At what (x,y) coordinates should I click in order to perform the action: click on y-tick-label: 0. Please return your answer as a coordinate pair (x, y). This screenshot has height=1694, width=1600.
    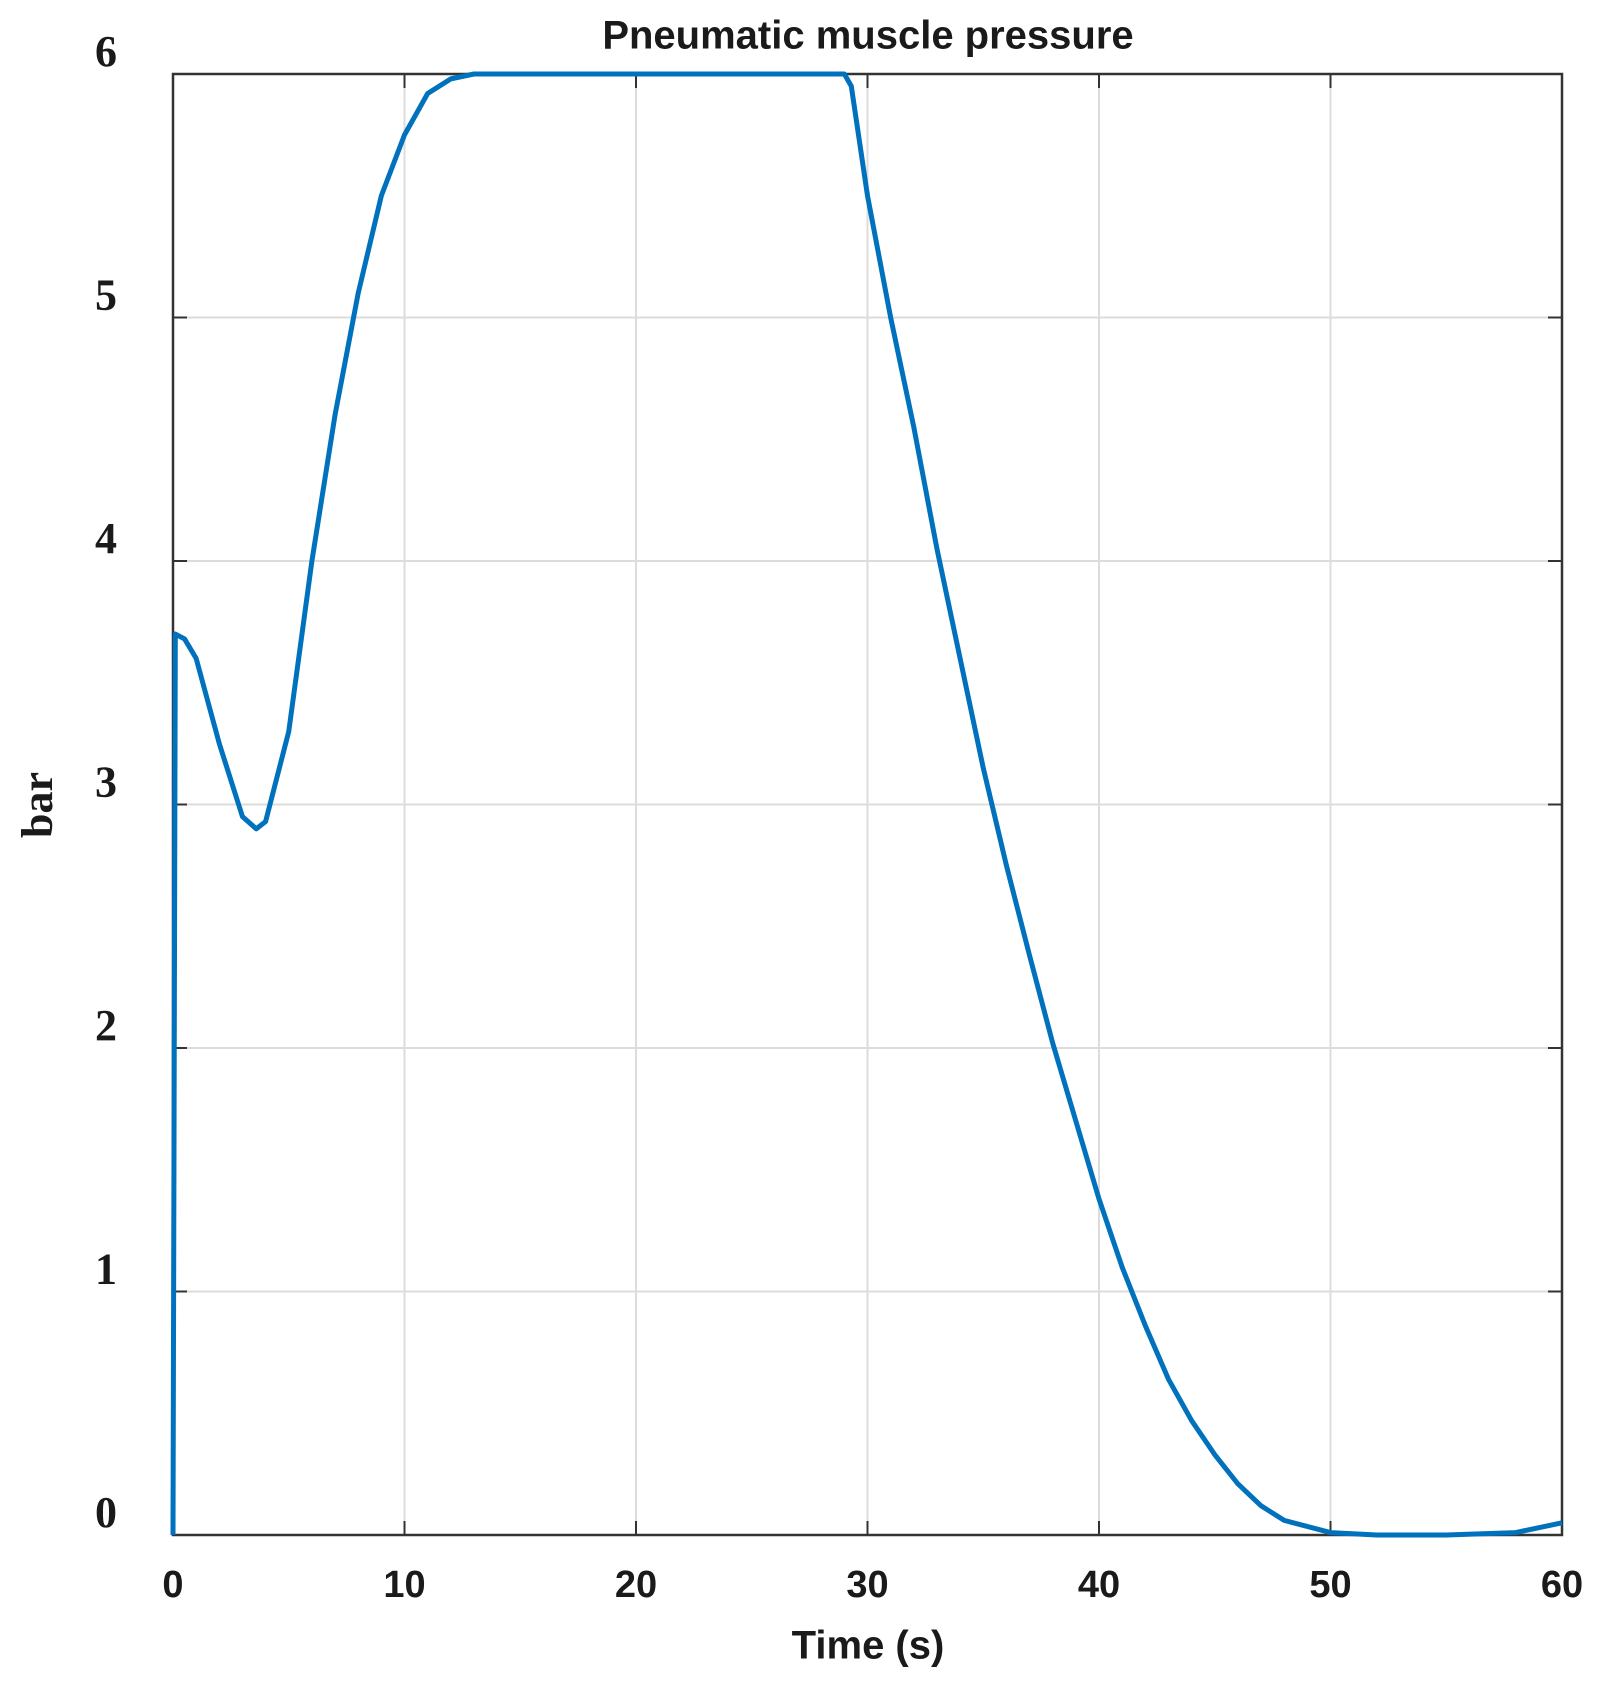
    Looking at the image, I should click on (106, 1512).